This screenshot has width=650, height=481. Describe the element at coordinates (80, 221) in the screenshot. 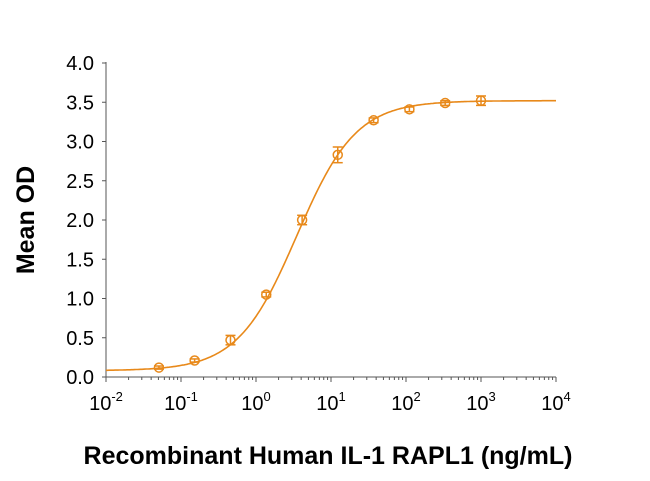

I see `y-tick-label: 2.0` at that location.